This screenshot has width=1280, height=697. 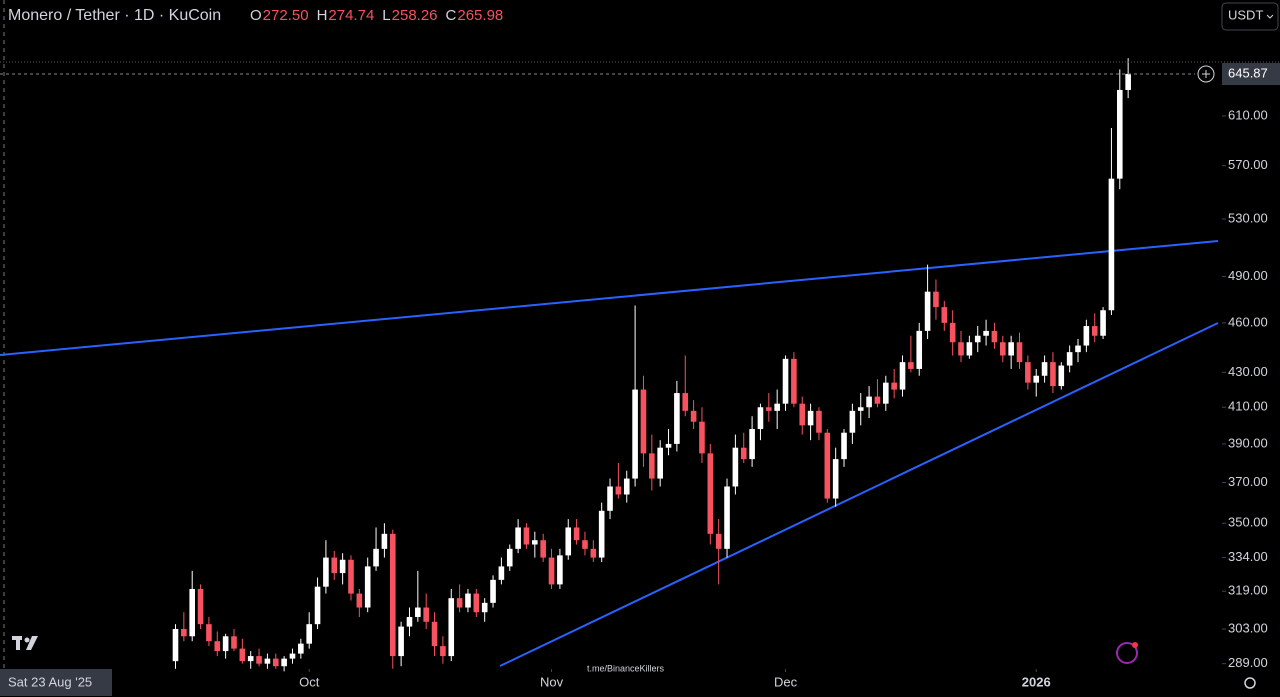 I want to click on ohlc-key: O, so click(x=256, y=15).